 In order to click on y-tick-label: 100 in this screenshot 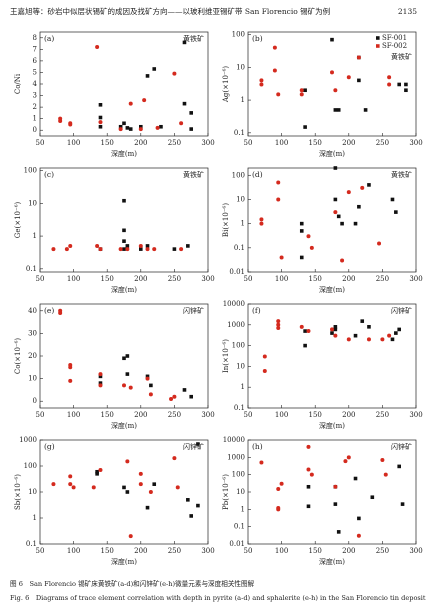, I will do `click(30, 171)`.